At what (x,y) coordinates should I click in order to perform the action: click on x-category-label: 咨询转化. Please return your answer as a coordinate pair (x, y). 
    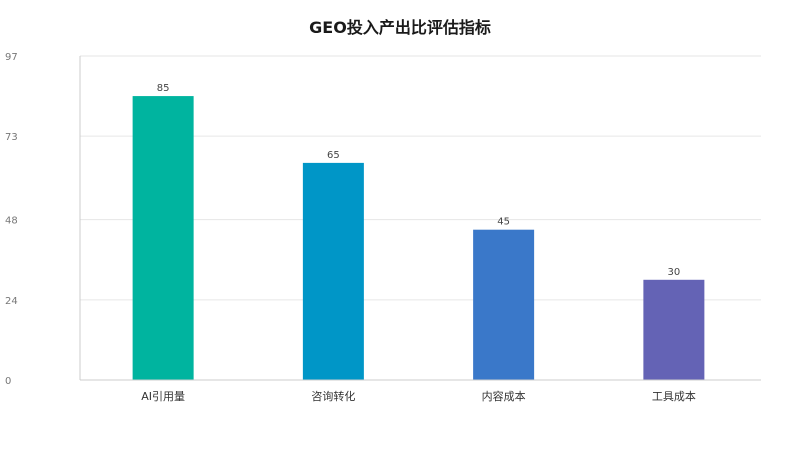
    Looking at the image, I should click on (333, 396).